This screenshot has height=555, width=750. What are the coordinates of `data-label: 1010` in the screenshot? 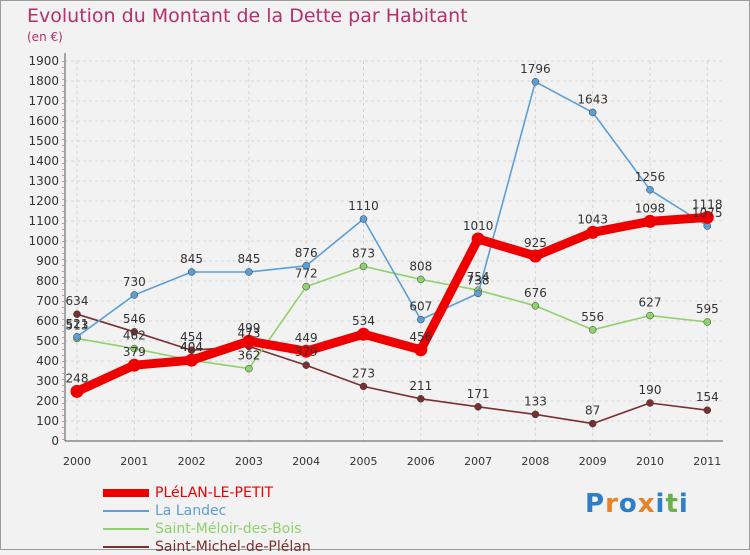 It's located at (478, 226).